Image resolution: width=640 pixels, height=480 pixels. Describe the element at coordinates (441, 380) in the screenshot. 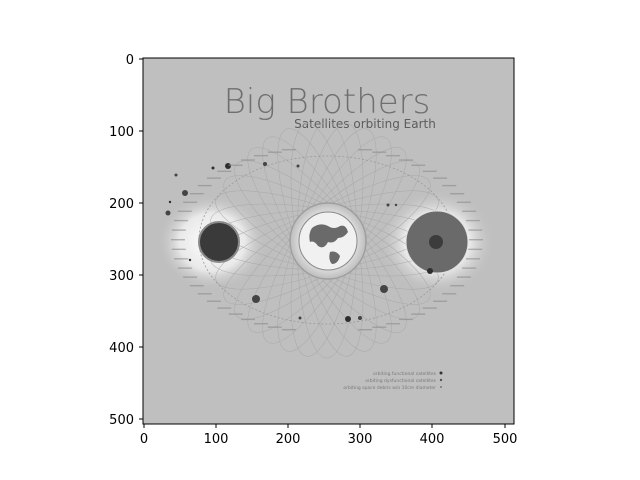

I see `legend-dot-dysfunctional` at that location.